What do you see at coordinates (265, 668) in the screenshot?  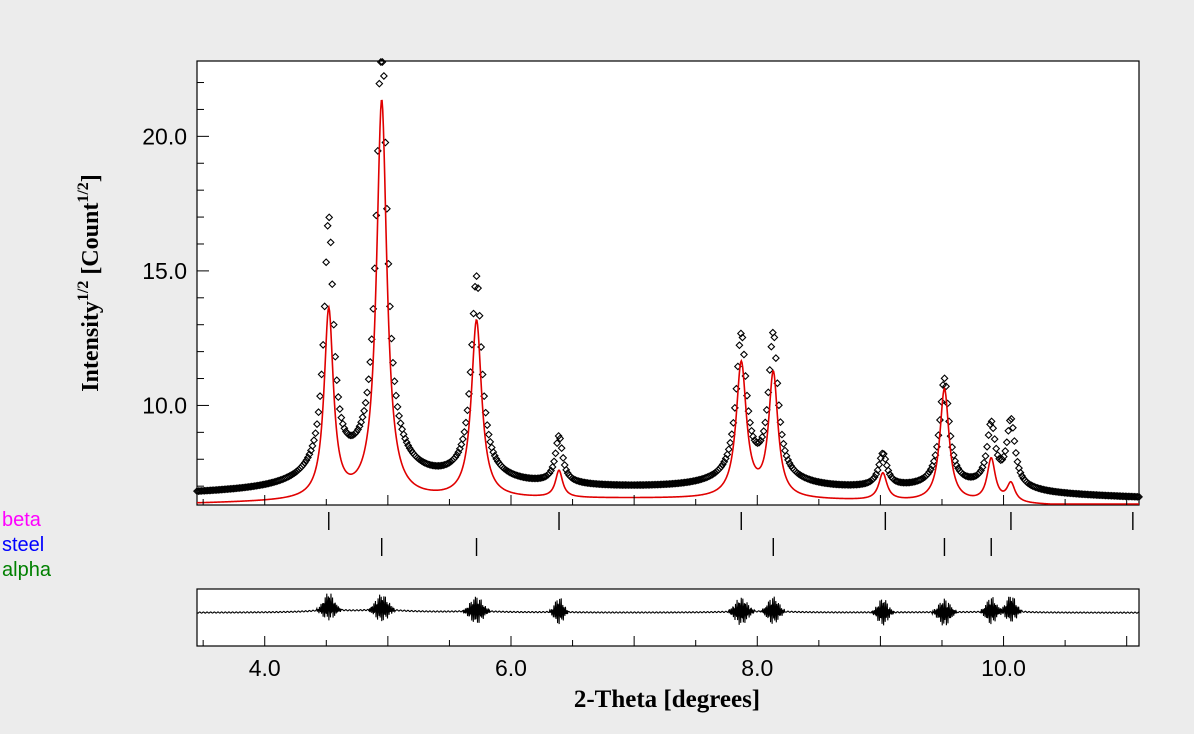 I see `x-tick-label: 4.0` at bounding box center [265, 668].